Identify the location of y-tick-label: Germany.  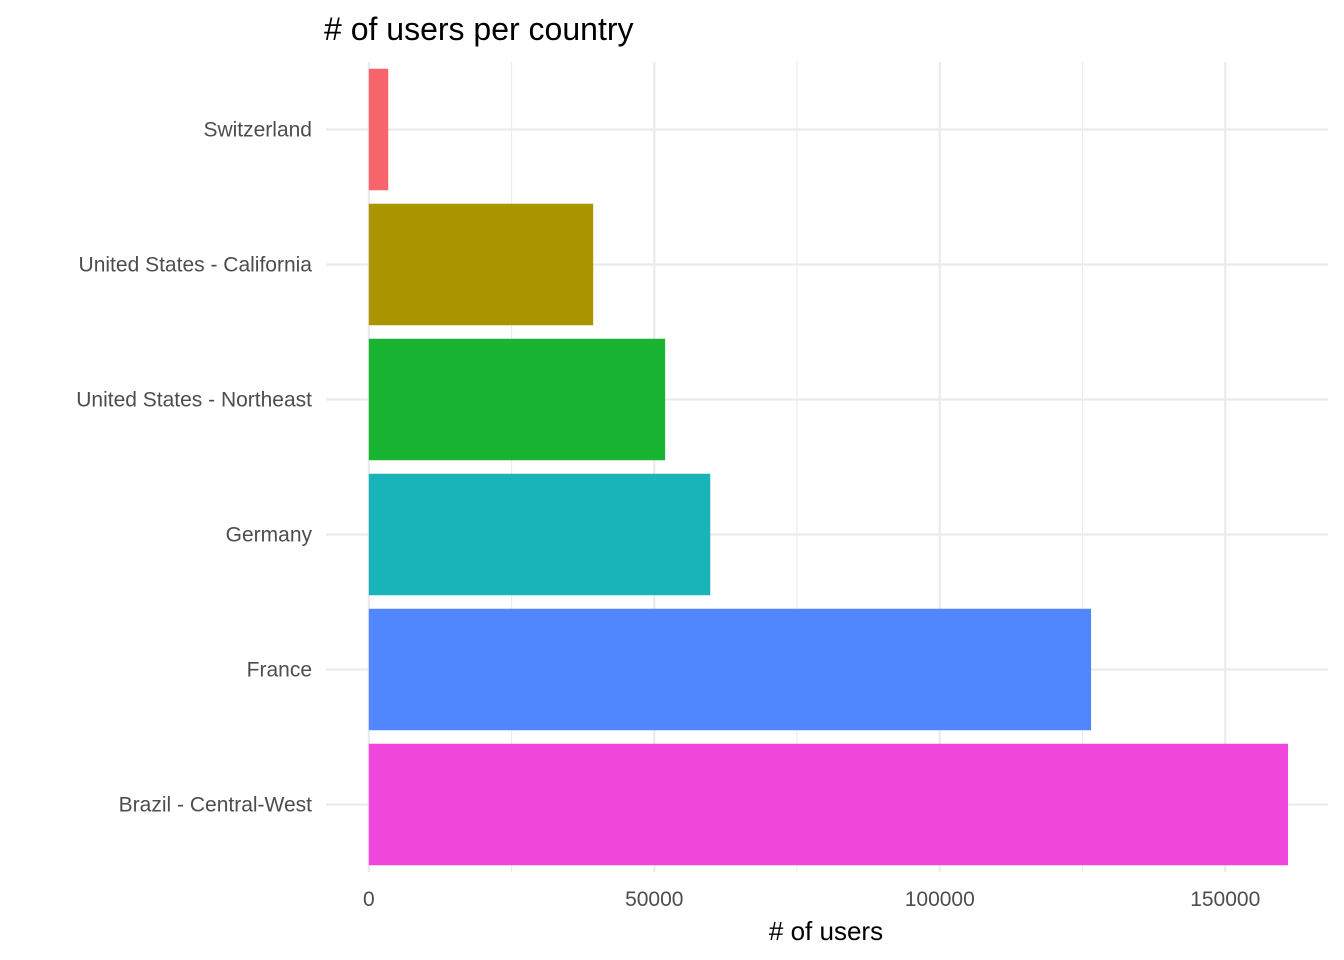
(269, 535).